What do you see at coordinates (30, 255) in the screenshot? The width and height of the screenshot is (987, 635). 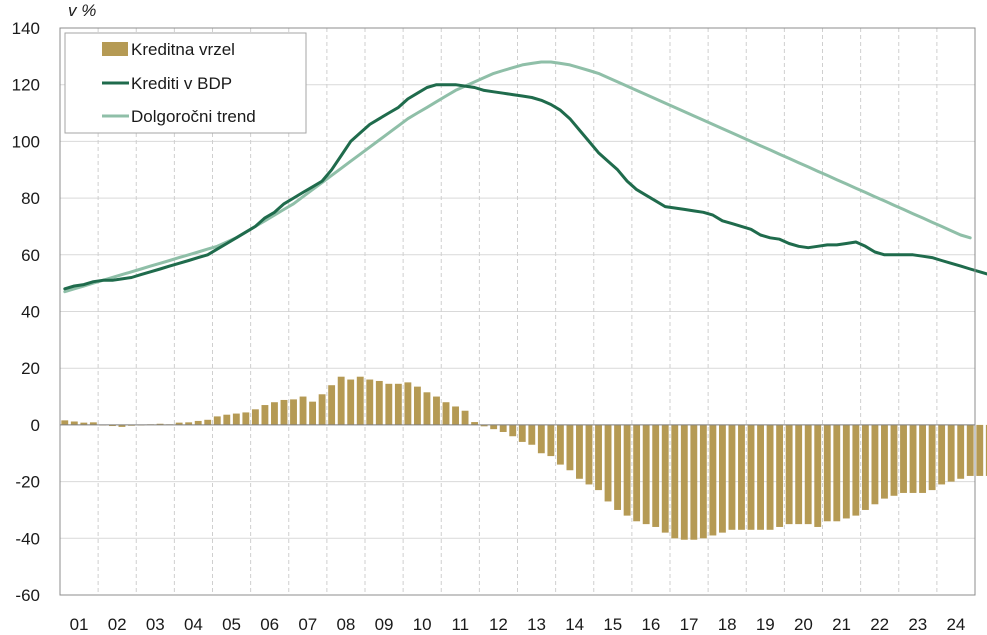 I see `y-tick-label: 60` at bounding box center [30, 255].